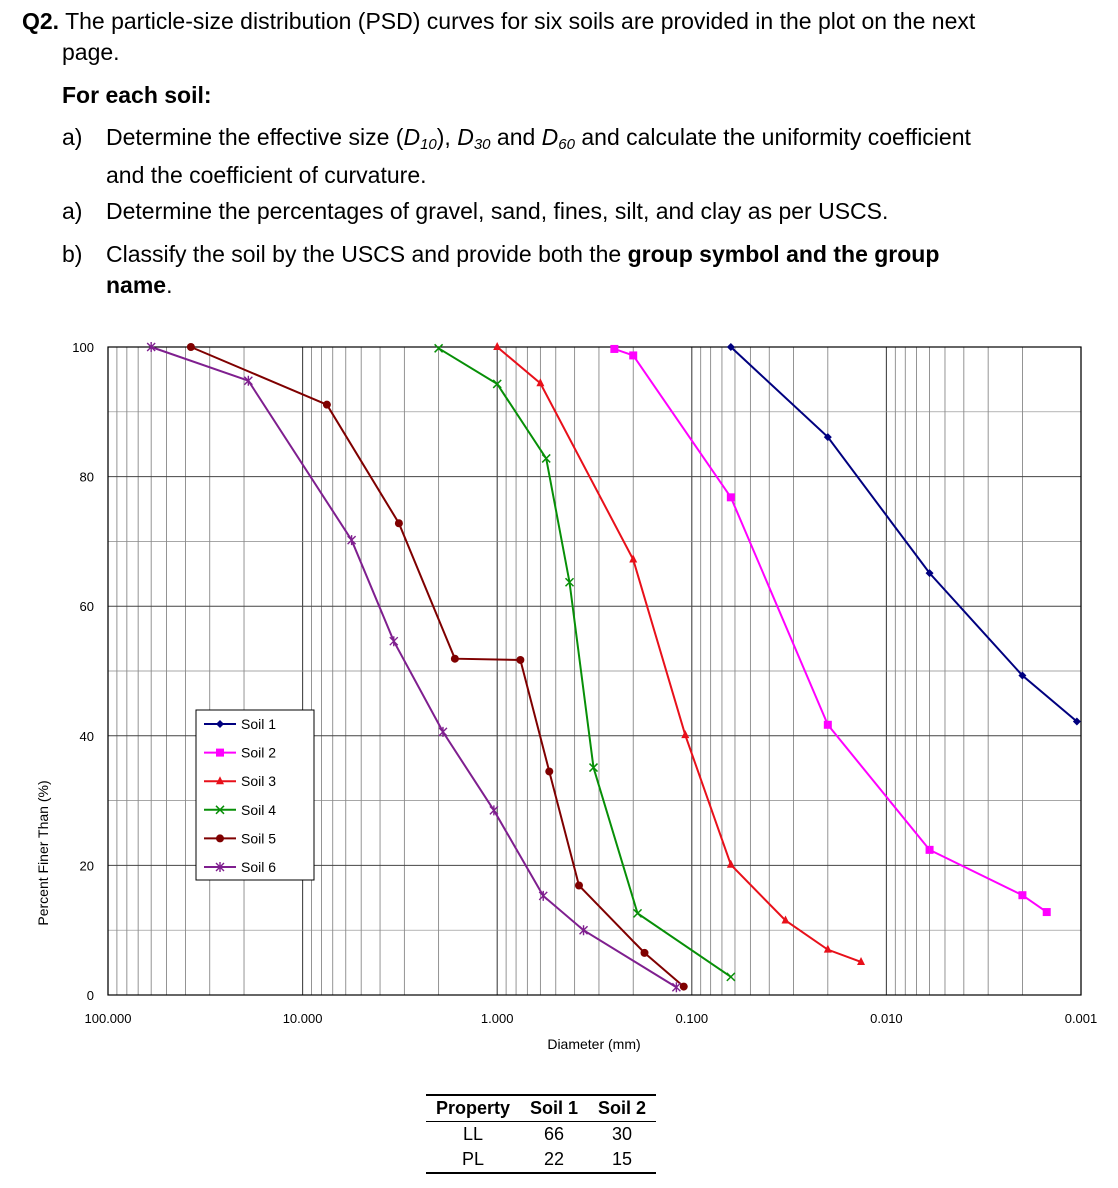 The height and width of the screenshot is (1188, 1118). I want to click on legend-entry: Soil 2, so click(240, 753).